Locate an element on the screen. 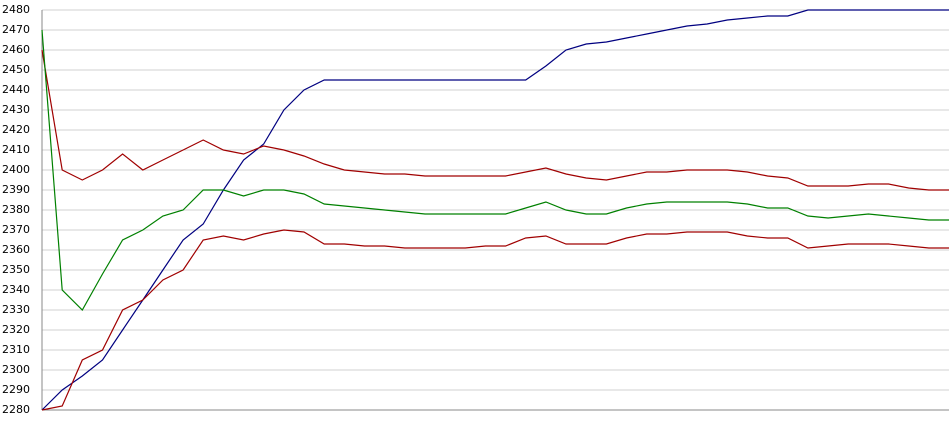 Image resolution: width=950 pixels, height=435 pixels. y-tick-label: 2380 is located at coordinates (16, 209).